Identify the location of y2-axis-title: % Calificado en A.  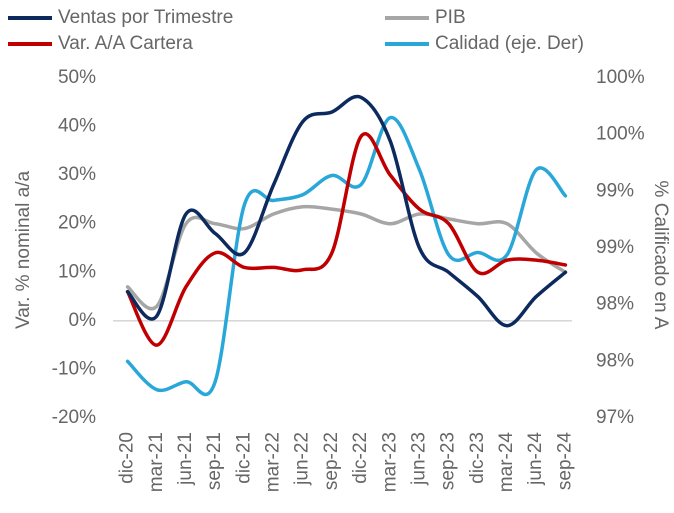
(660, 255).